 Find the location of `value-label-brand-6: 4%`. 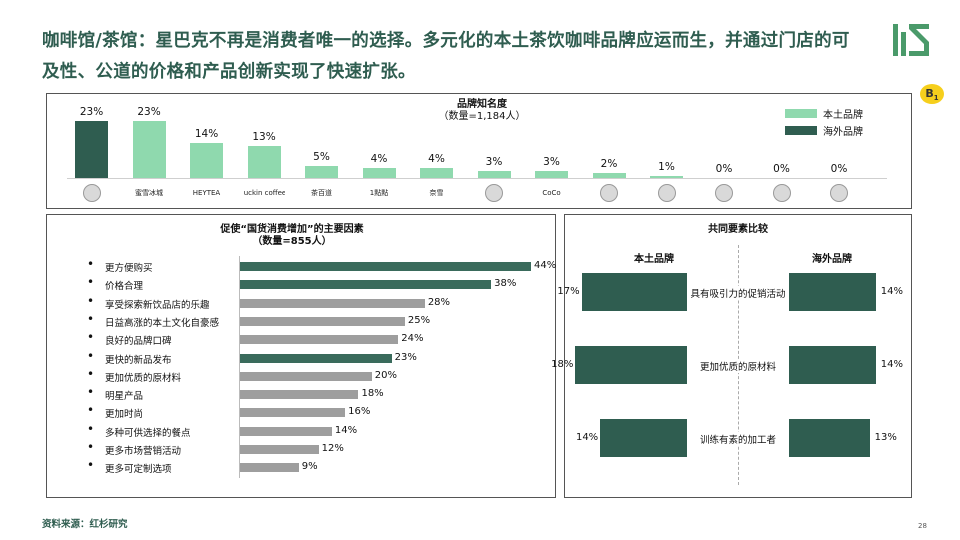

value-label-brand-6: 4% is located at coordinates (379, 159).